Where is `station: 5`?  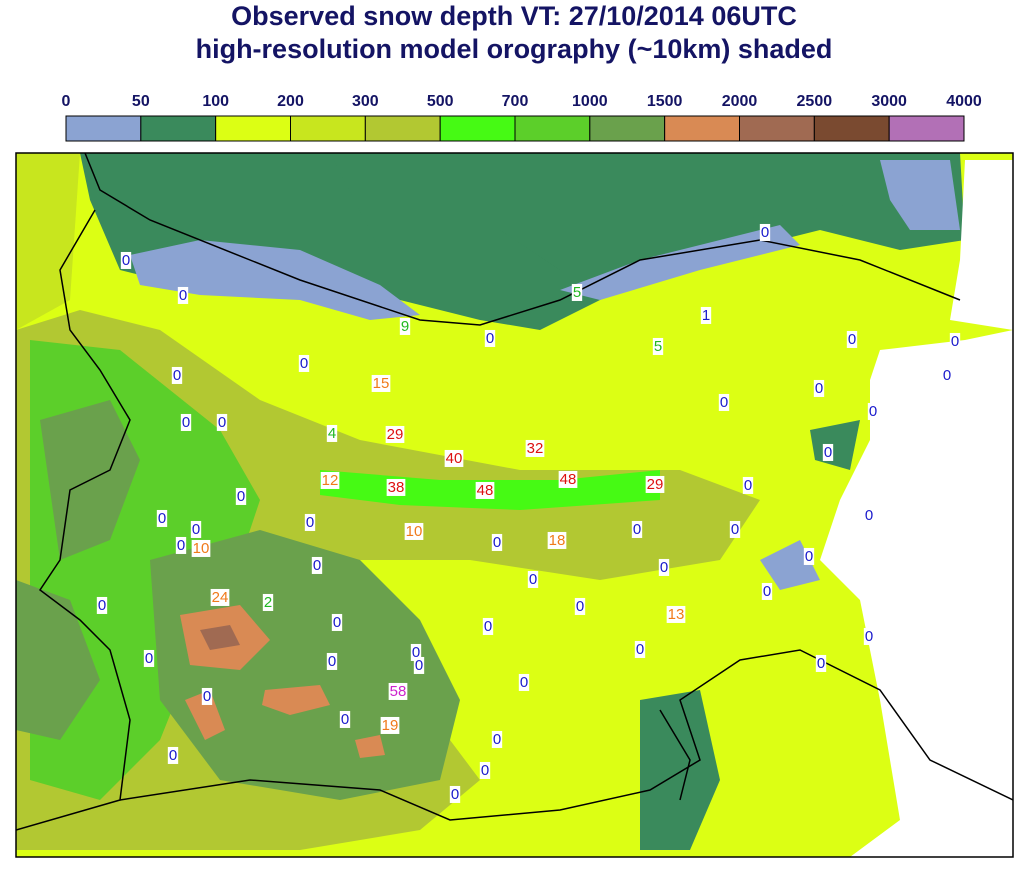
station: 5 is located at coordinates (658, 346).